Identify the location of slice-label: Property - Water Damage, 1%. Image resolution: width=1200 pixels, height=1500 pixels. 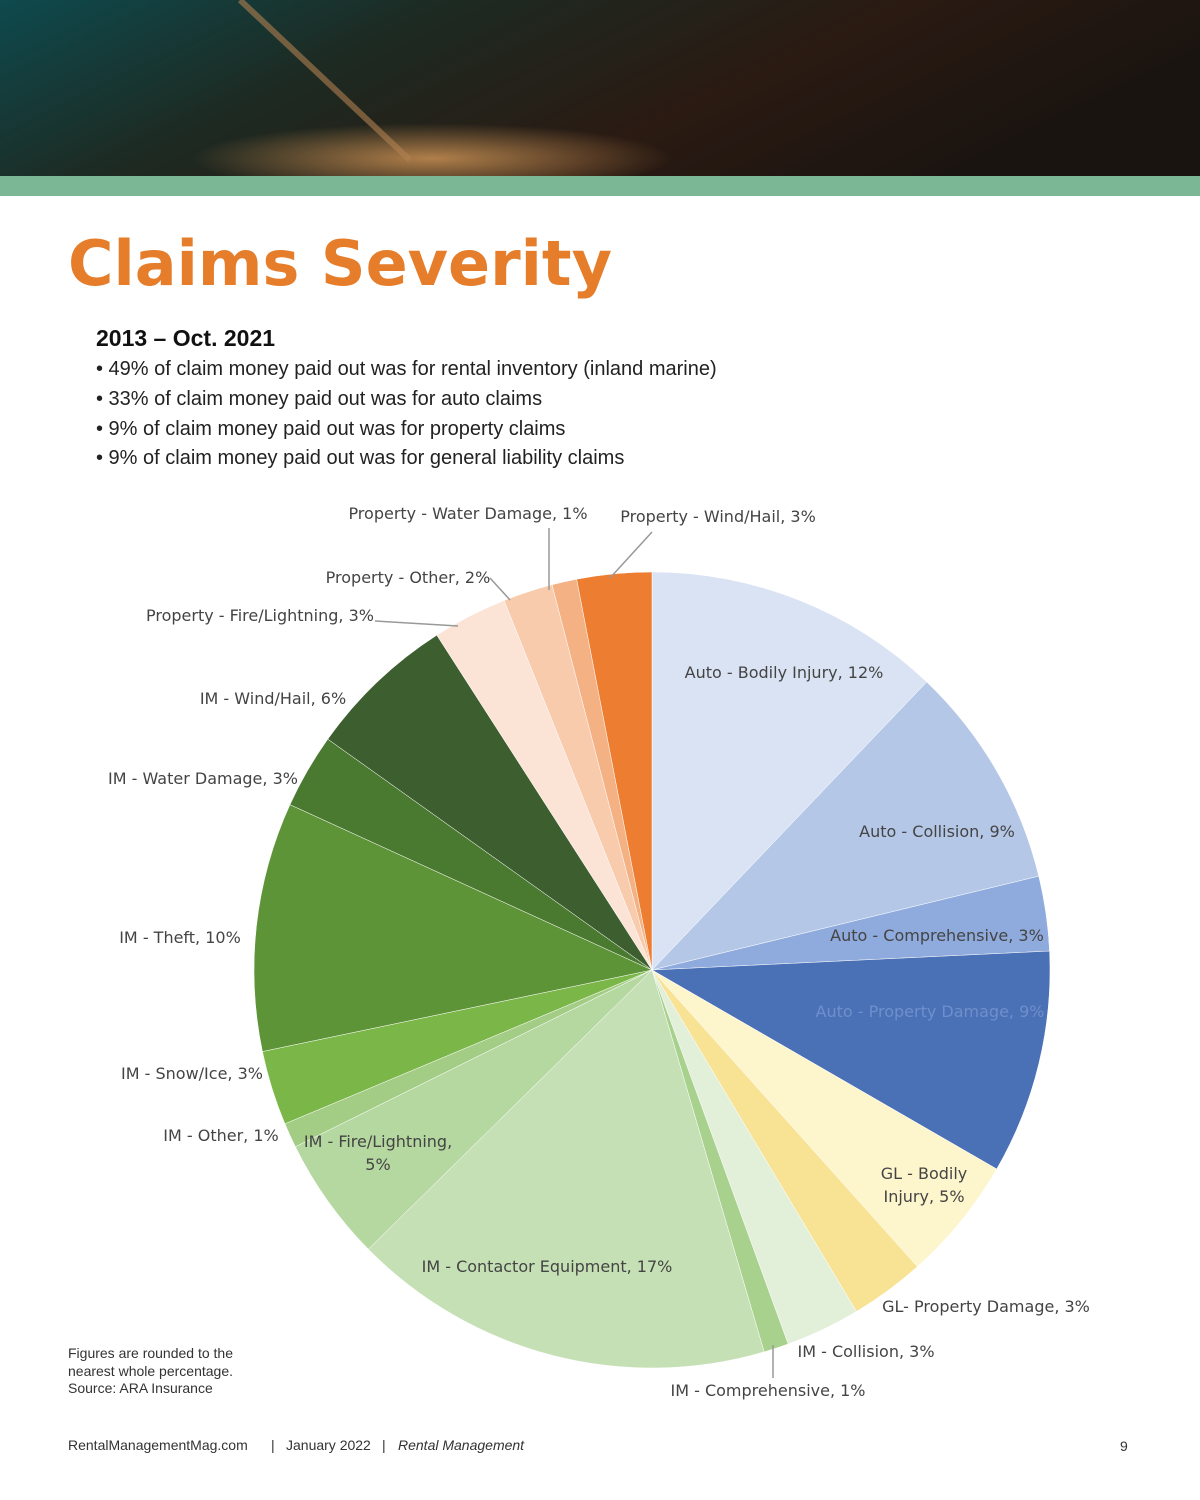
(467, 513).